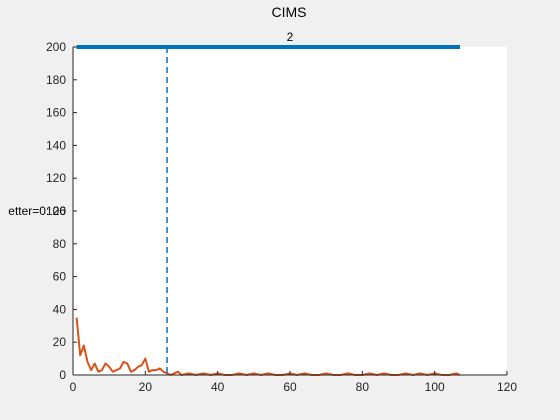 The width and height of the screenshot is (560, 420). What do you see at coordinates (56, 47) in the screenshot?
I see `y-tick-label: 200` at bounding box center [56, 47].